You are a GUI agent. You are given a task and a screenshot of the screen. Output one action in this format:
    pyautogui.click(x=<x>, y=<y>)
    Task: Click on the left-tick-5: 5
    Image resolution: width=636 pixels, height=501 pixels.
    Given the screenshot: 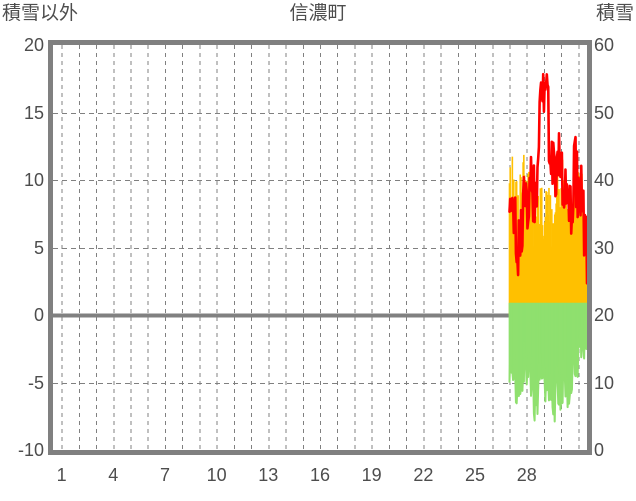 What is the action you would take?
    pyautogui.click(x=38, y=247)
    